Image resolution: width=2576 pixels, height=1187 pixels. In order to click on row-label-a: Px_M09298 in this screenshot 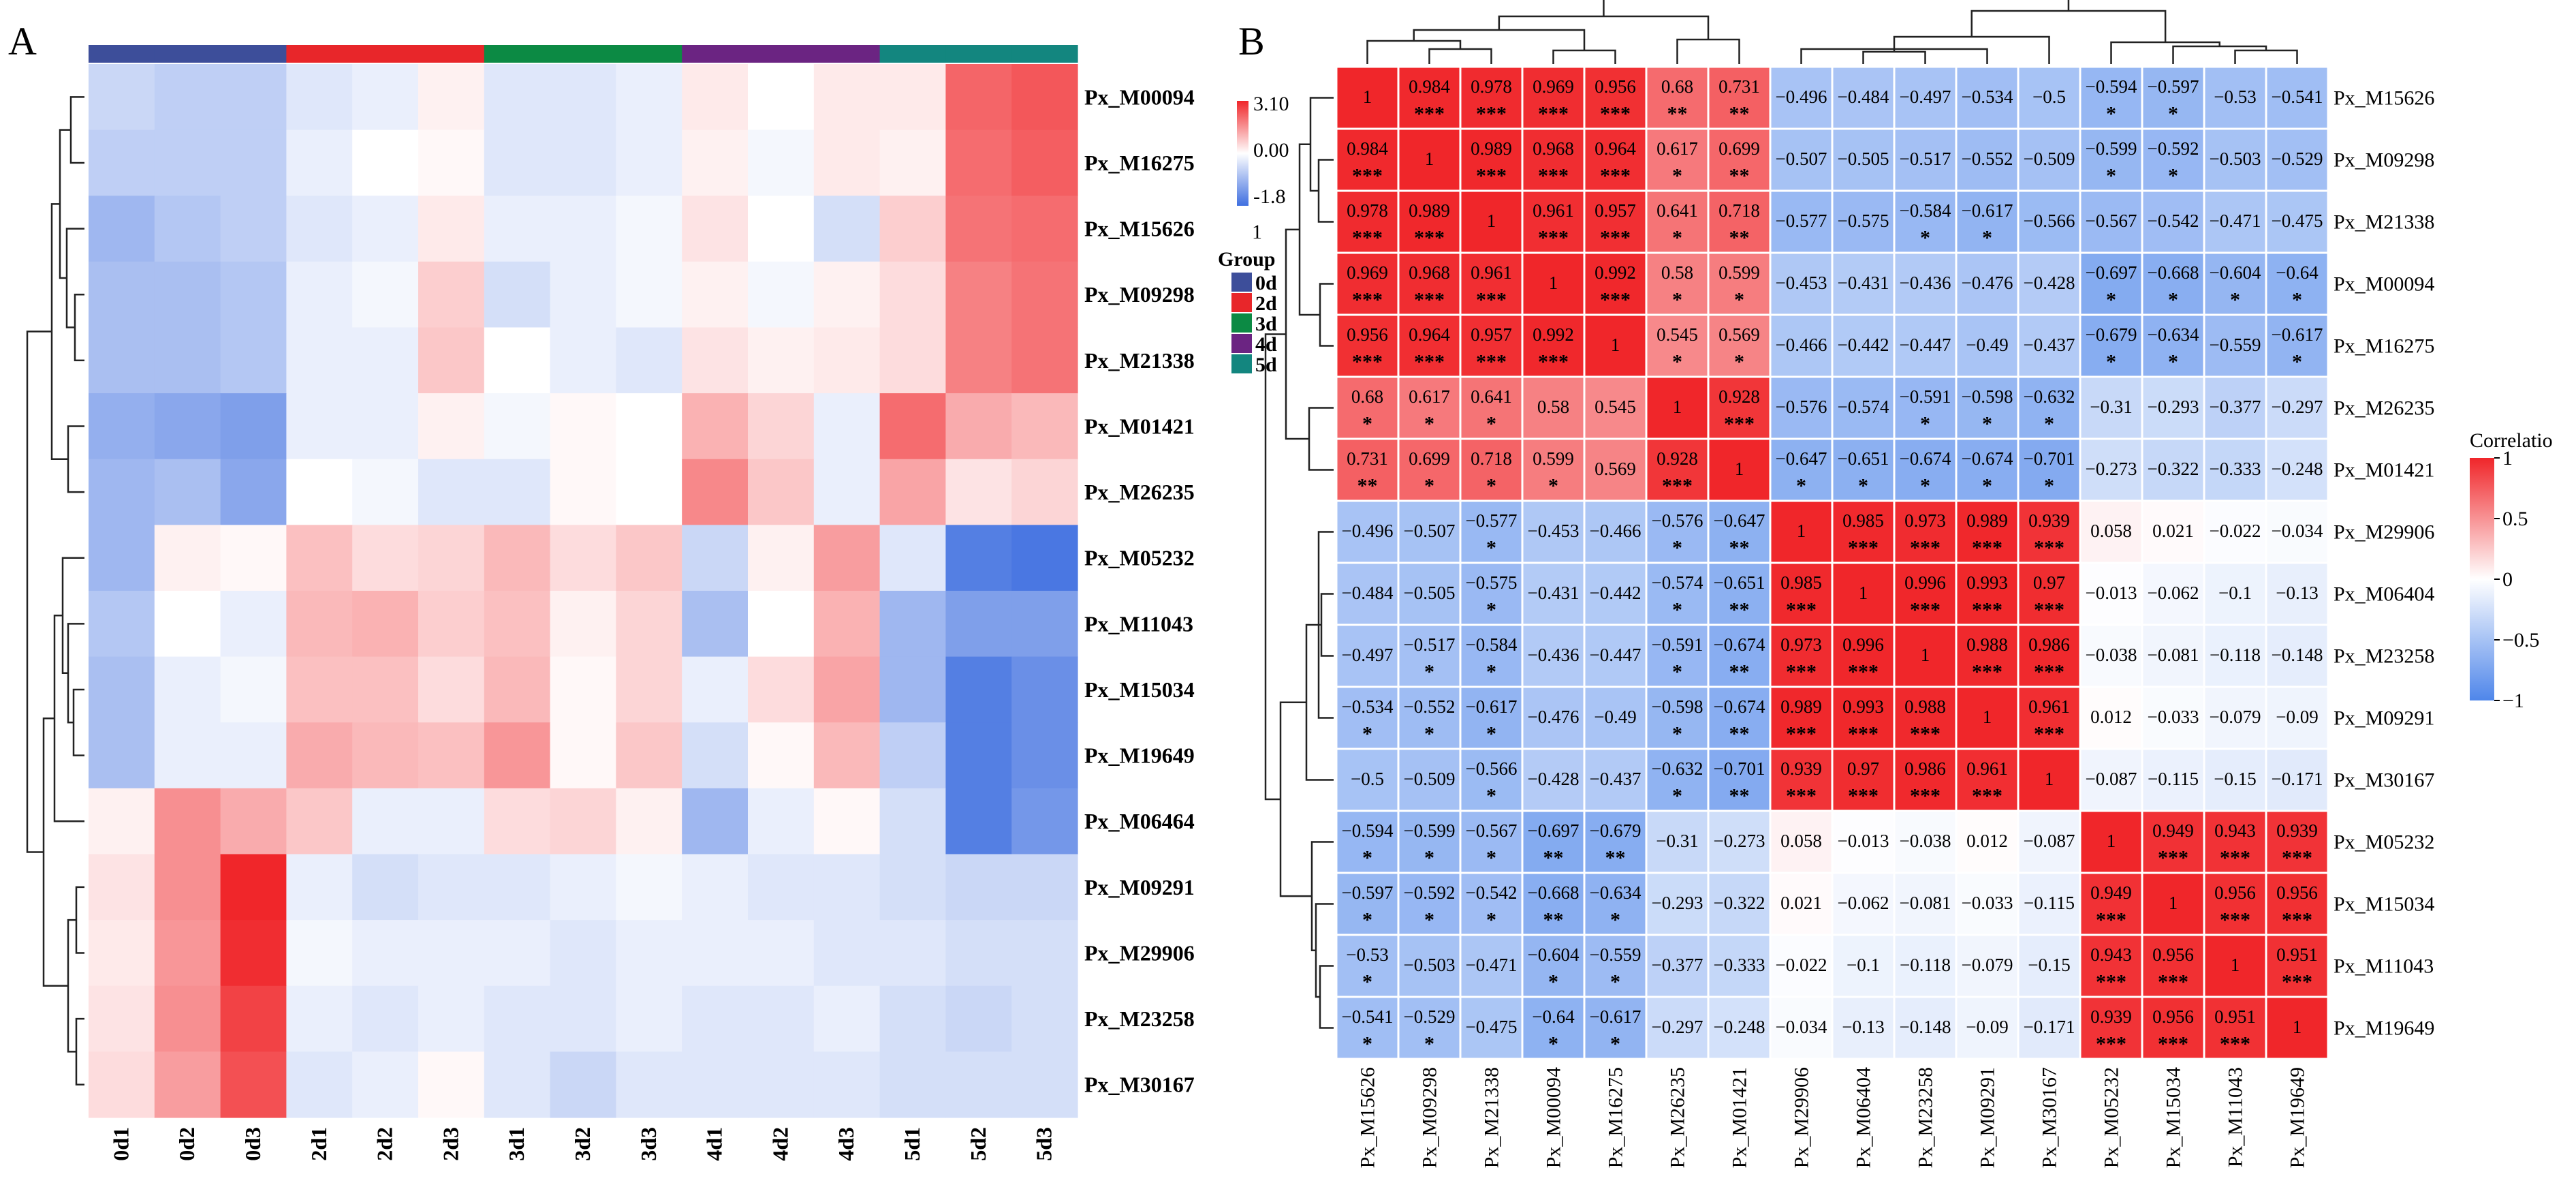, I will do `click(1139, 294)`.